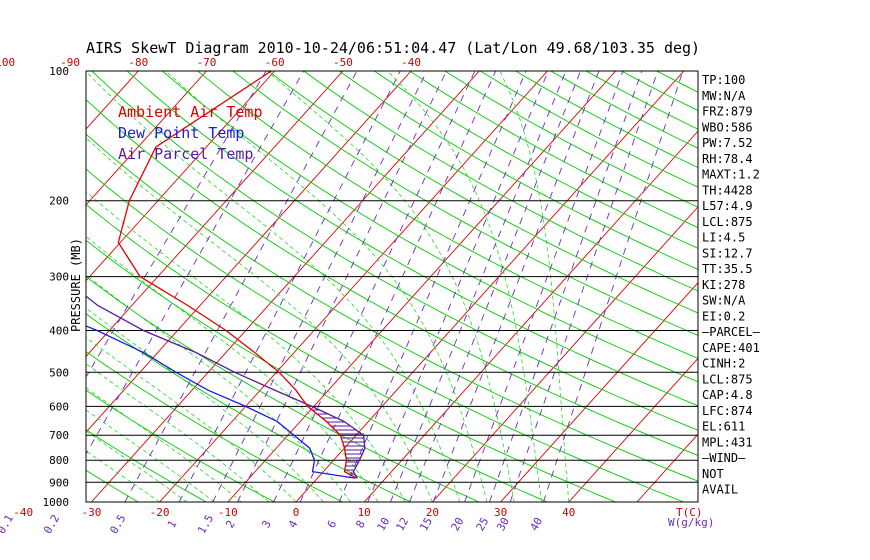 The width and height of the screenshot is (870, 560). What do you see at coordinates (727, 190) in the screenshot?
I see `index-line: TH:4428` at bounding box center [727, 190].